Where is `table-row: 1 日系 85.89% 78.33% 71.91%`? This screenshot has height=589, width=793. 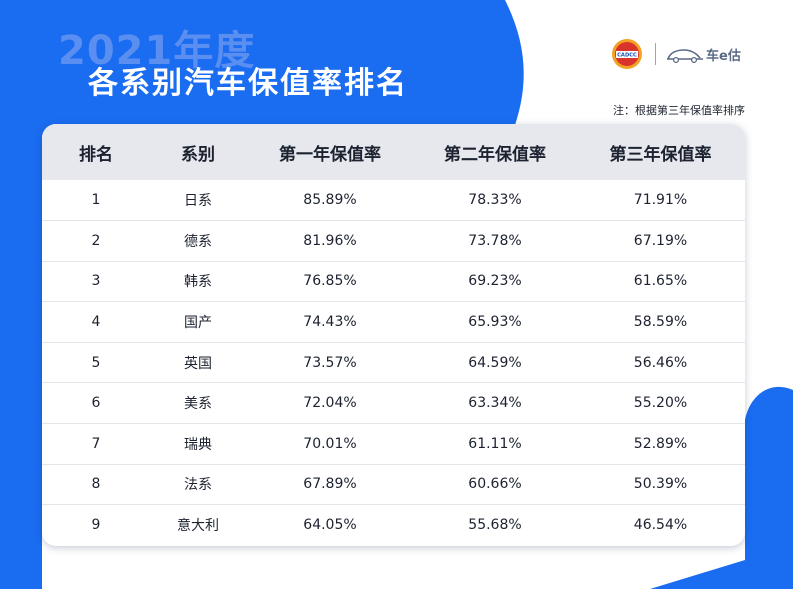 table-row: 1 日系 85.89% 78.33% 71.91% is located at coordinates (393, 200).